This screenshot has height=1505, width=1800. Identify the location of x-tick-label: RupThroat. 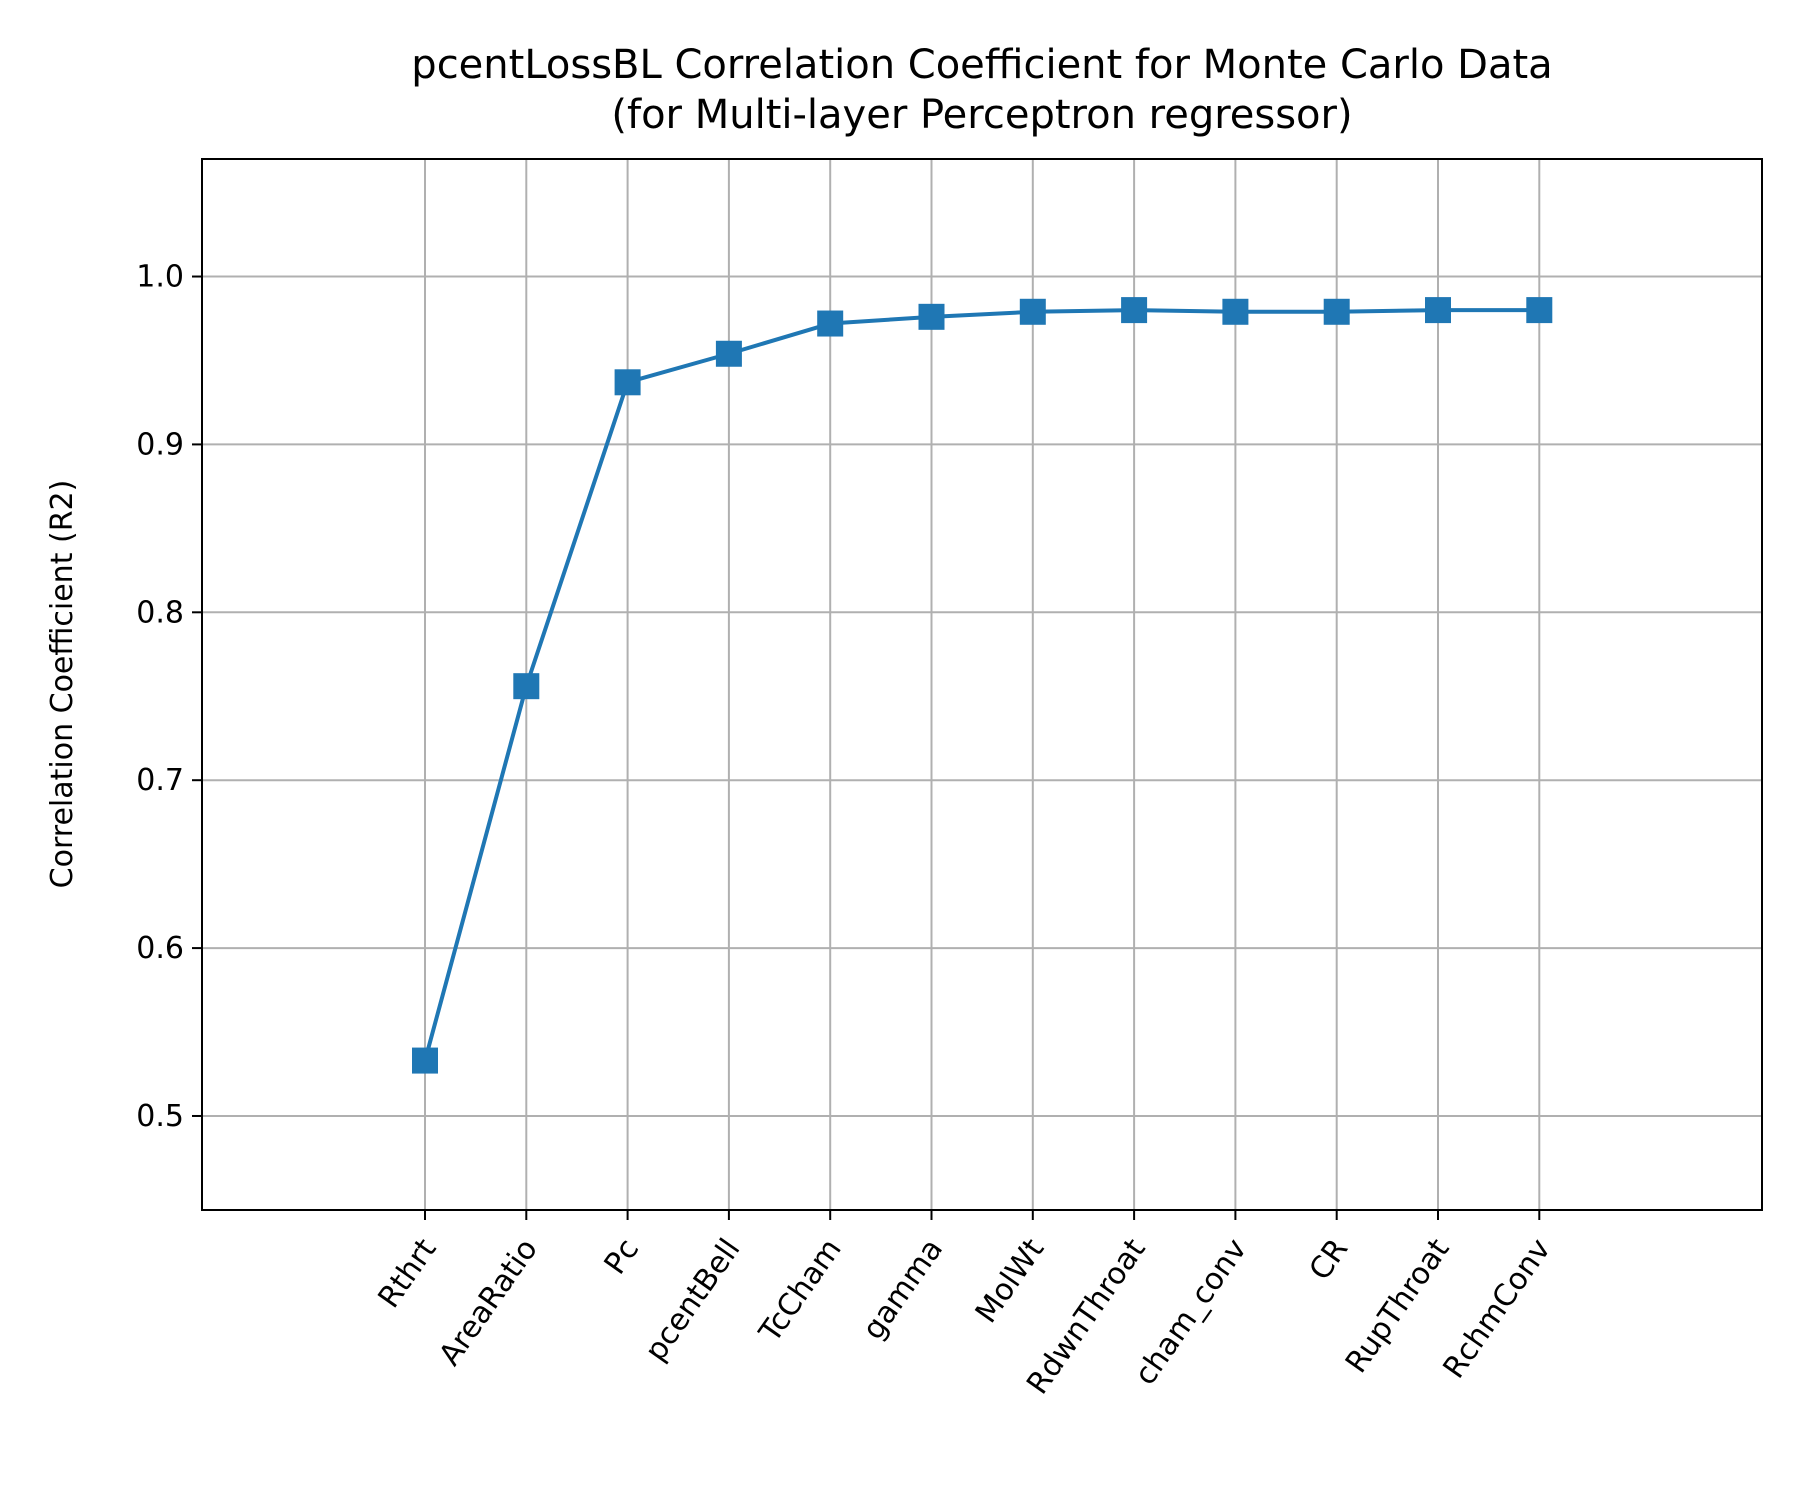
(1398, 1305).